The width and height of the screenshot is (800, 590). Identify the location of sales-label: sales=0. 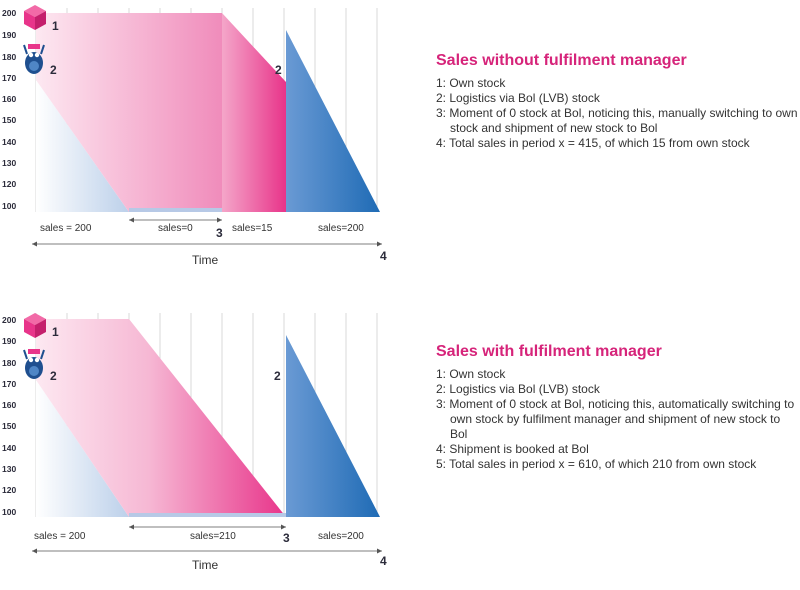
(175, 228).